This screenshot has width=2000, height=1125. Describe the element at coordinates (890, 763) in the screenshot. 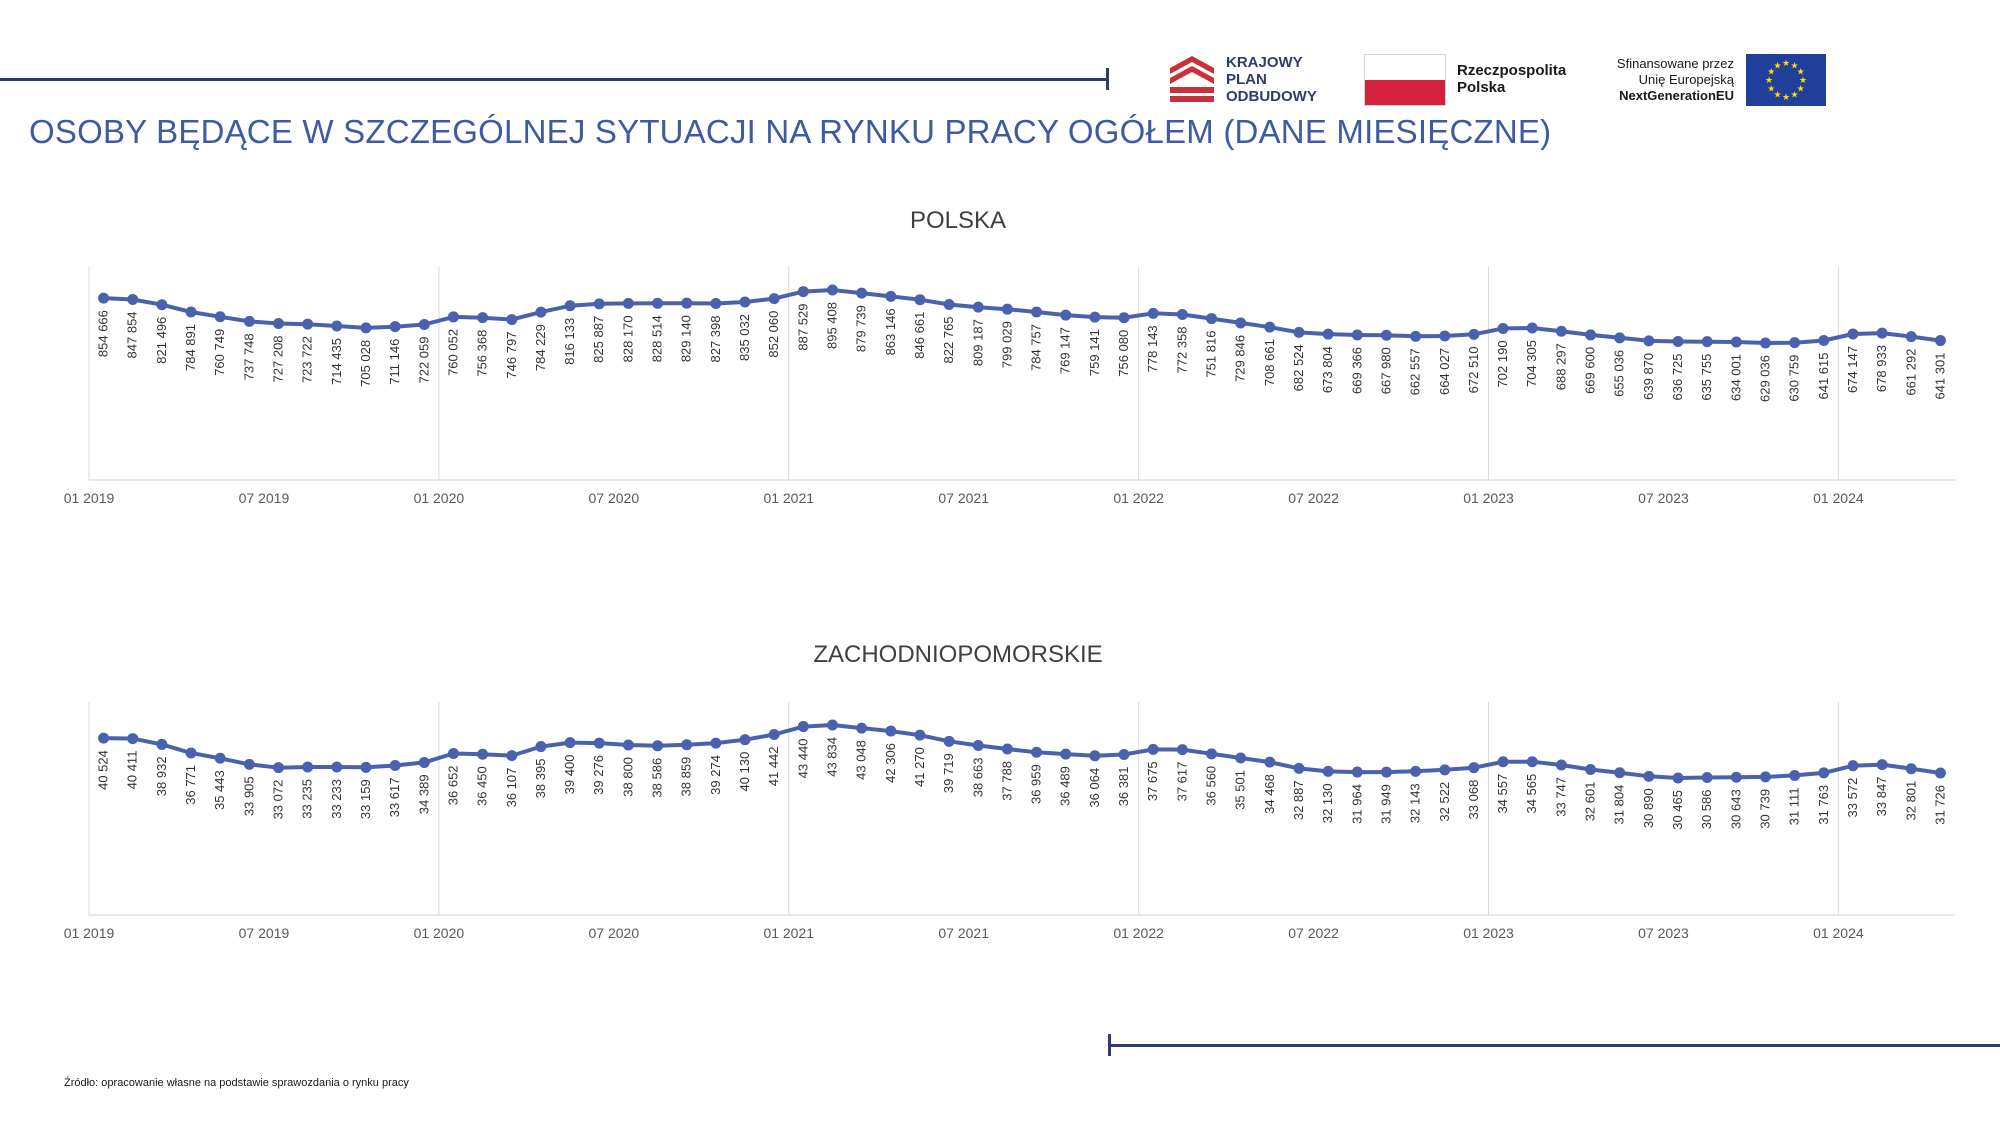

I see `data-label: 42 306` at that location.